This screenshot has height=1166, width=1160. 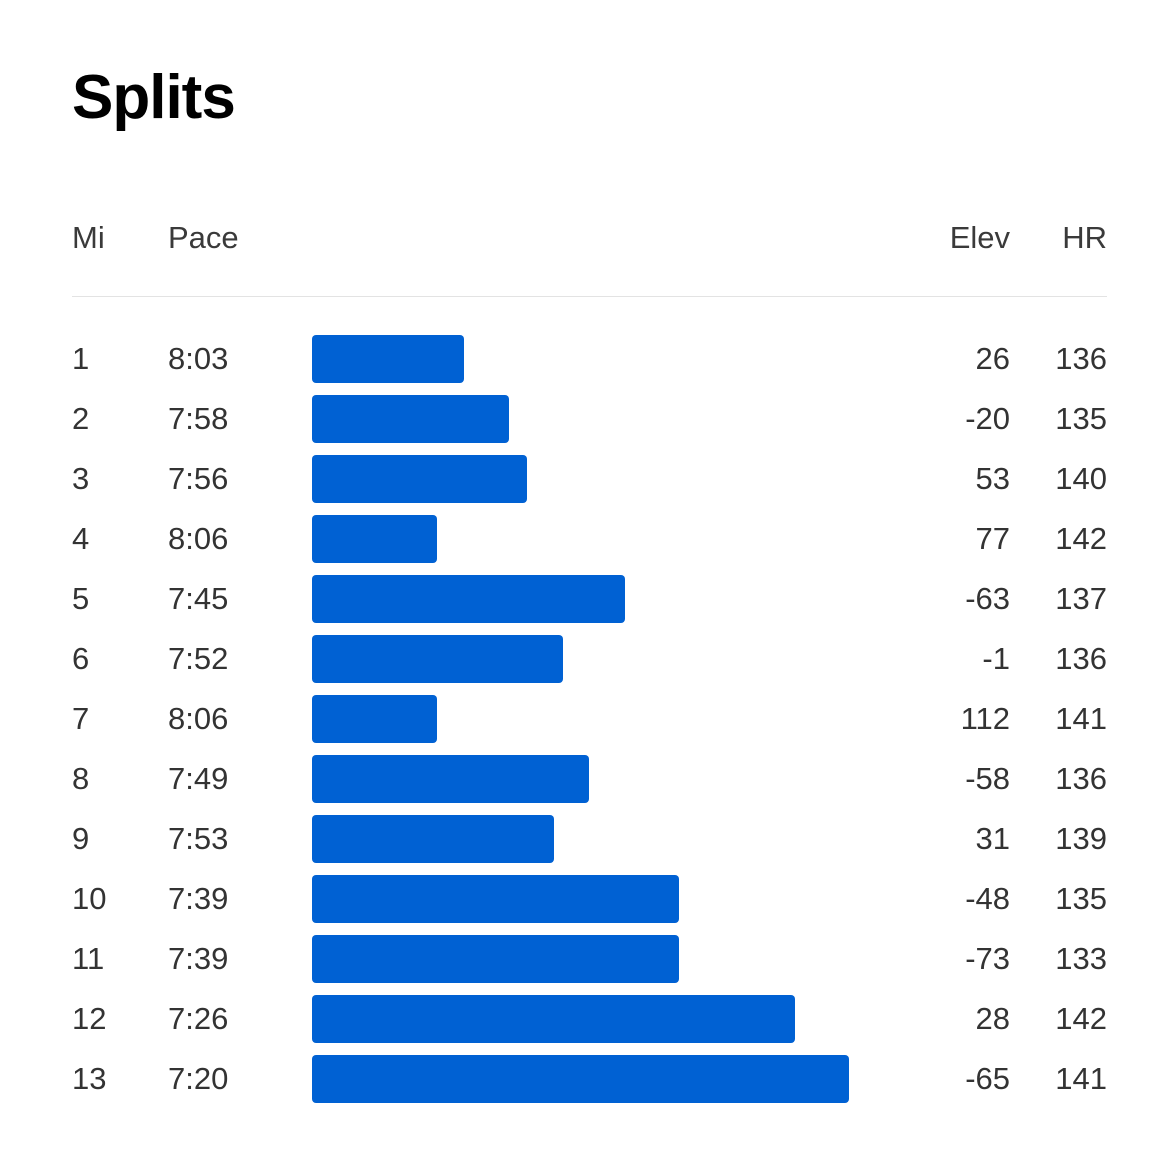 I want to click on split-row: 11 7:39 -73 133, so click(x=580, y=959).